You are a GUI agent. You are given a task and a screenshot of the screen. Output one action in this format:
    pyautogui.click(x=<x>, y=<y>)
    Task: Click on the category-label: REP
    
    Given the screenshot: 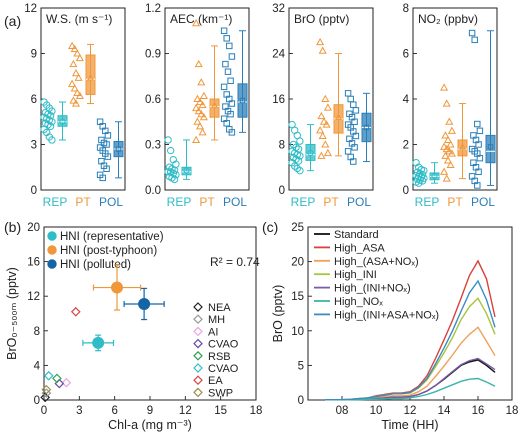 What is the action you would take?
    pyautogui.click(x=179, y=202)
    